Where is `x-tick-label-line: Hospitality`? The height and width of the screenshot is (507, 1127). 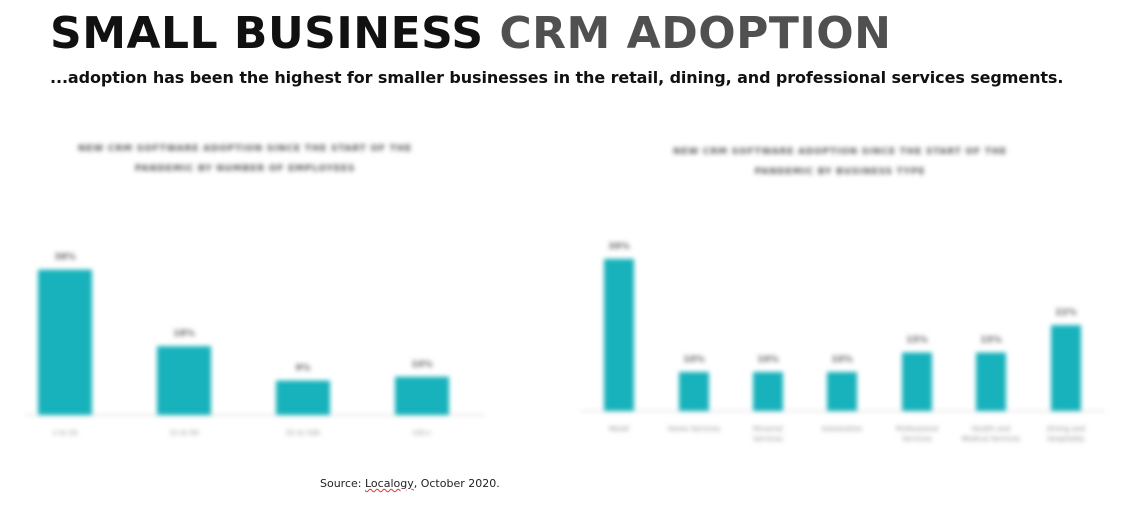 x-tick-label-line: Hospitality is located at coordinates (1065, 439).